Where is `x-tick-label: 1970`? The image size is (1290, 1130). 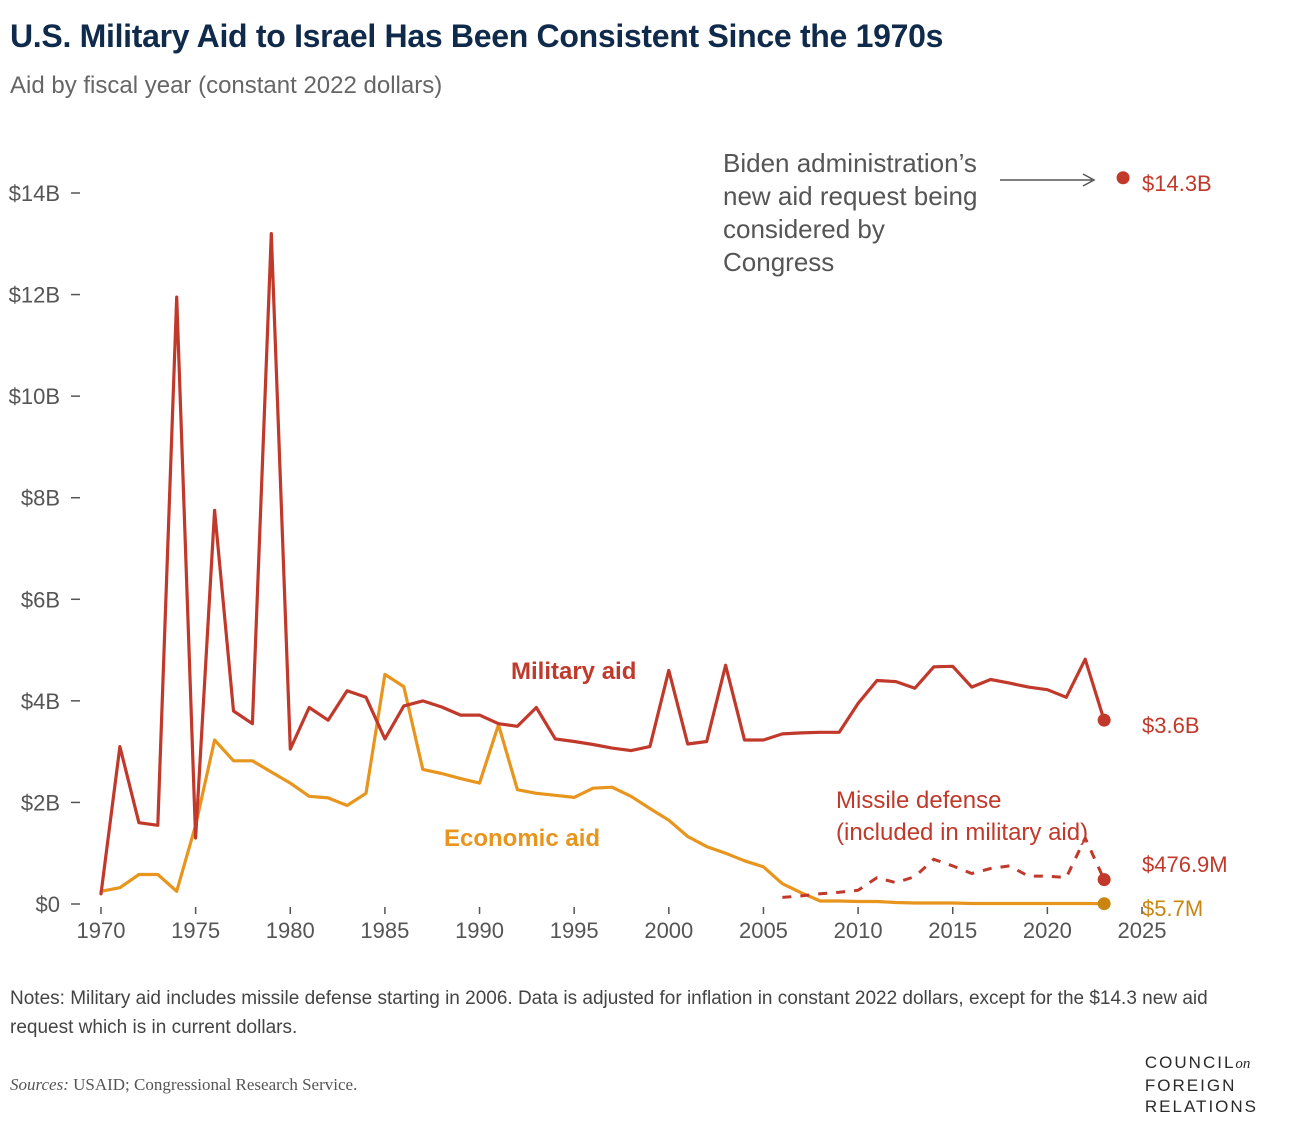 x-tick-label: 1970 is located at coordinates (101, 930).